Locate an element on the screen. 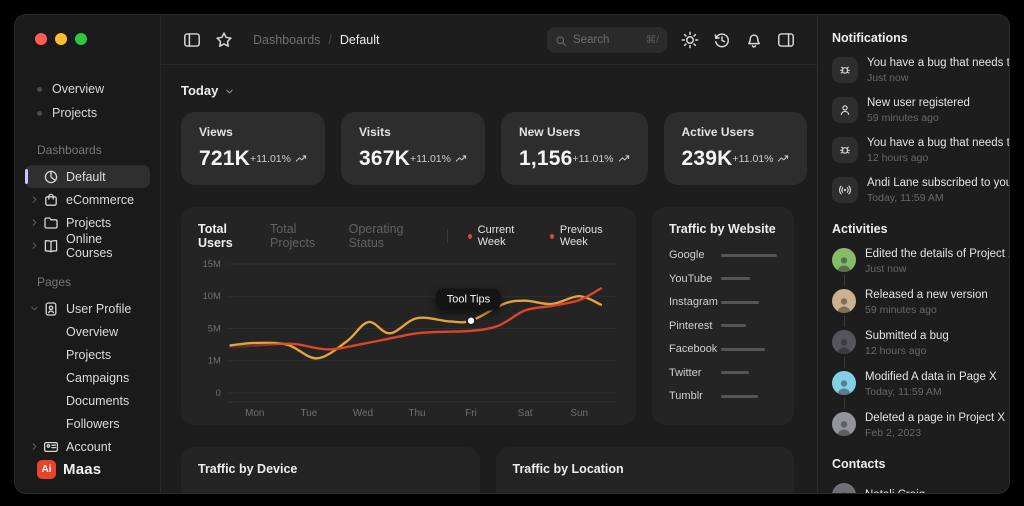 The image size is (1024, 506). dashboards-section-label: Dashboards is located at coordinates (69, 150).